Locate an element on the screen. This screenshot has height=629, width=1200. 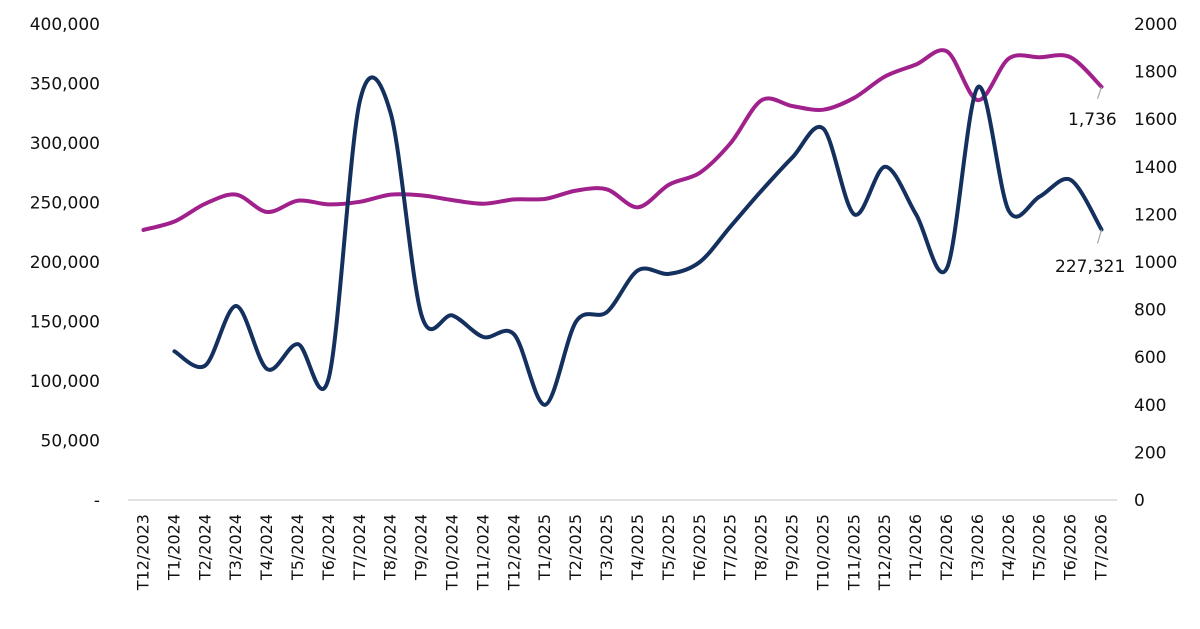
left-axis-tick-label: 100,000 is located at coordinates (65, 382).